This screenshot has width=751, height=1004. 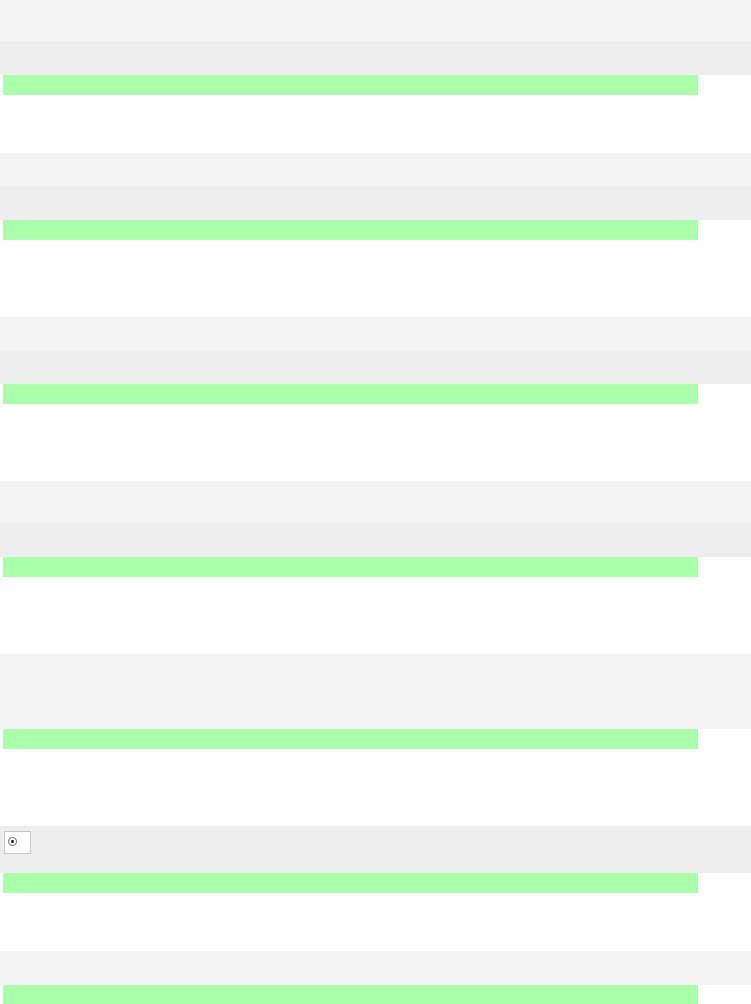 I want to click on radio-box, so click(x=17, y=842).